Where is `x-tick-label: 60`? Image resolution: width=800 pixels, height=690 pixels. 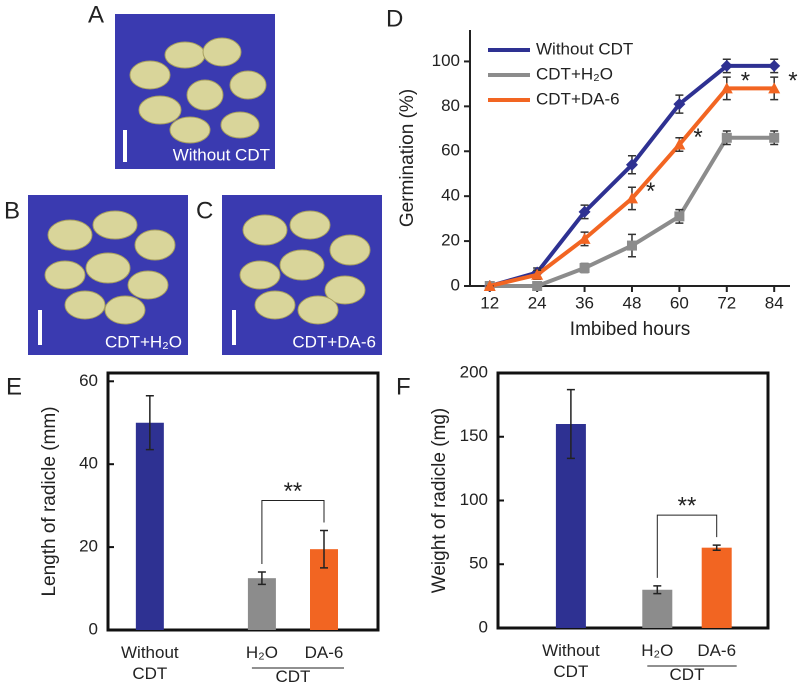 x-tick-label: 60 is located at coordinates (679, 302).